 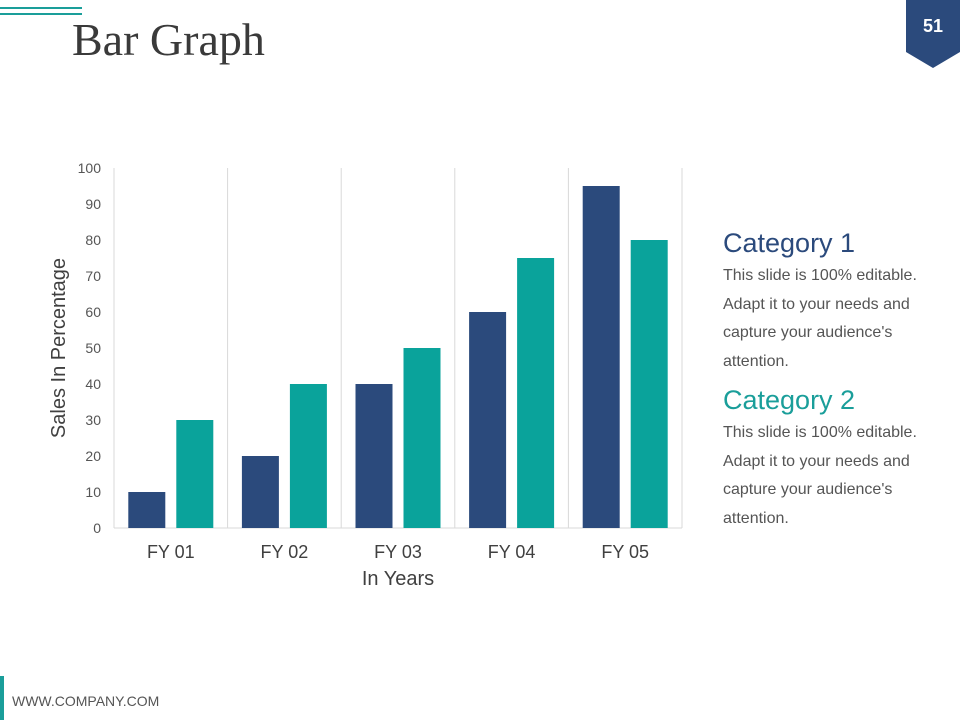 I want to click on y-axis-title: Sales In Percentage, so click(x=59, y=348).